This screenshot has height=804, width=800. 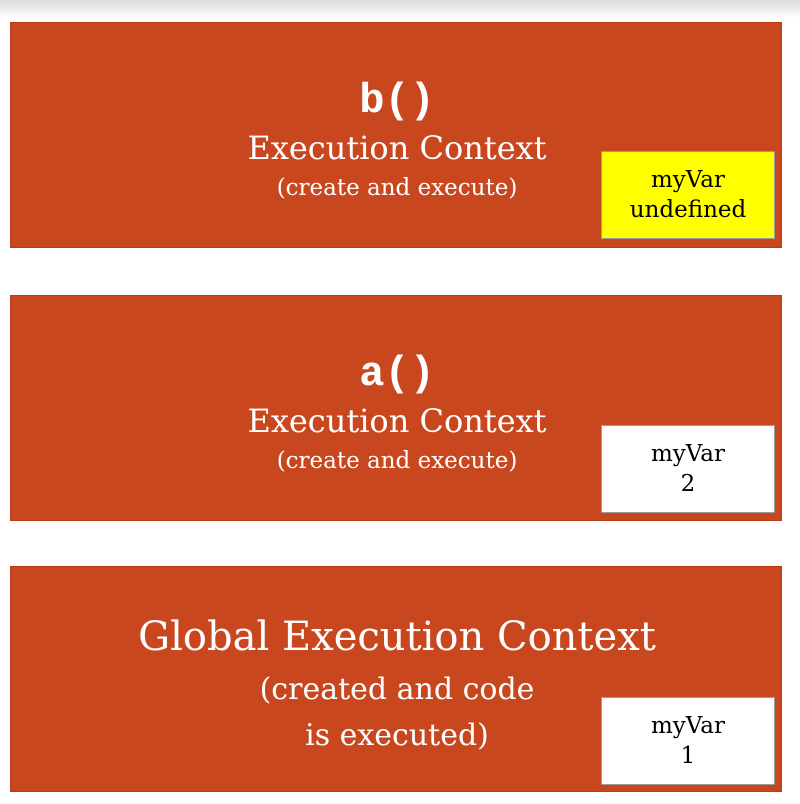 I want to click on context-title-a: Execution Context, so click(x=397, y=421).